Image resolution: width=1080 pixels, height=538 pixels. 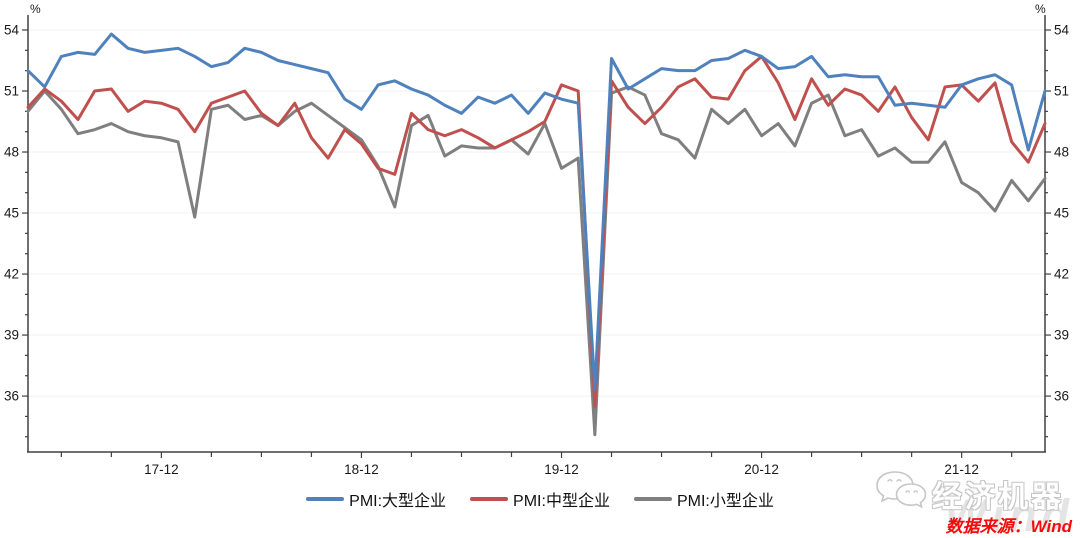 I want to click on legend-item-small: PMI:小型企业, so click(x=703, y=499).